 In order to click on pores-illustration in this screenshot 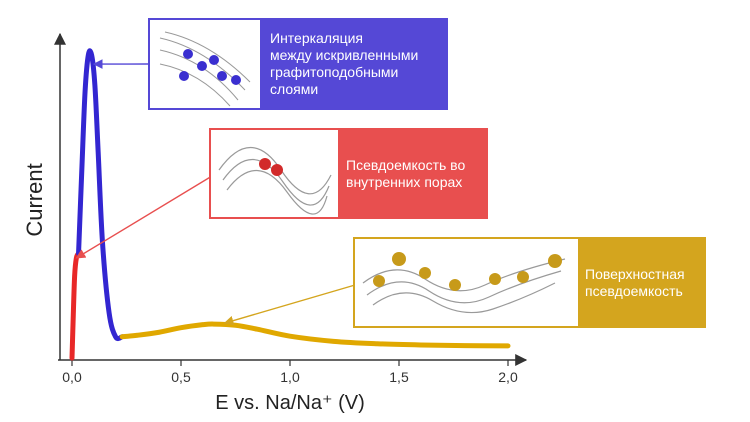, I will do `click(274, 173)`.